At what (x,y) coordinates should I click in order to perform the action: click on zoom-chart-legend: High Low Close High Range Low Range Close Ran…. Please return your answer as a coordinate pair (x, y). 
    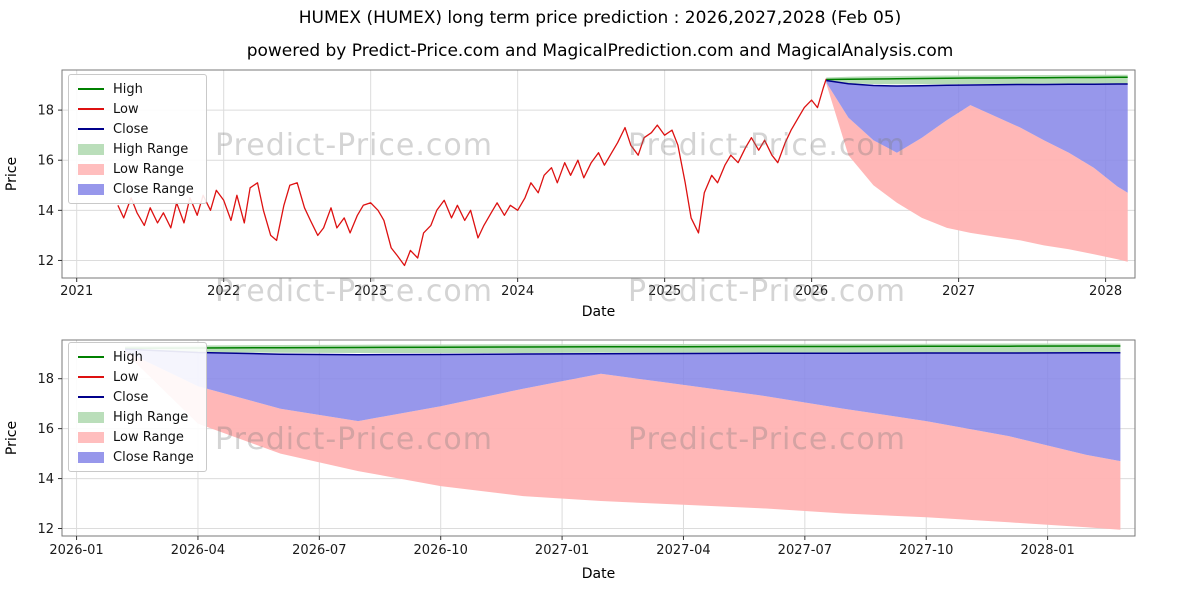
    Looking at the image, I should click on (137, 407).